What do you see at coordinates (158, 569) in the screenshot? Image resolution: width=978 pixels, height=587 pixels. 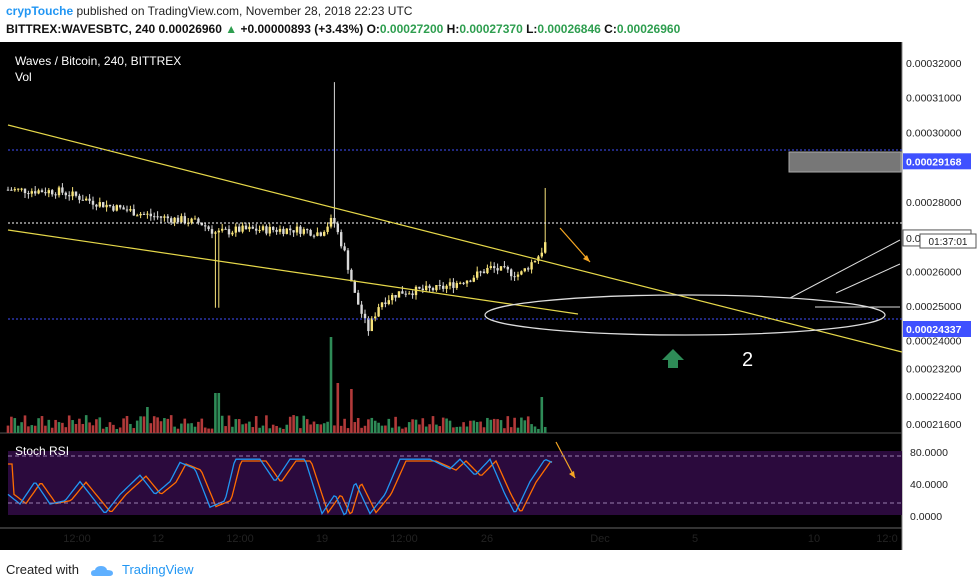 I see `tradingview-link: TradingView` at bounding box center [158, 569].